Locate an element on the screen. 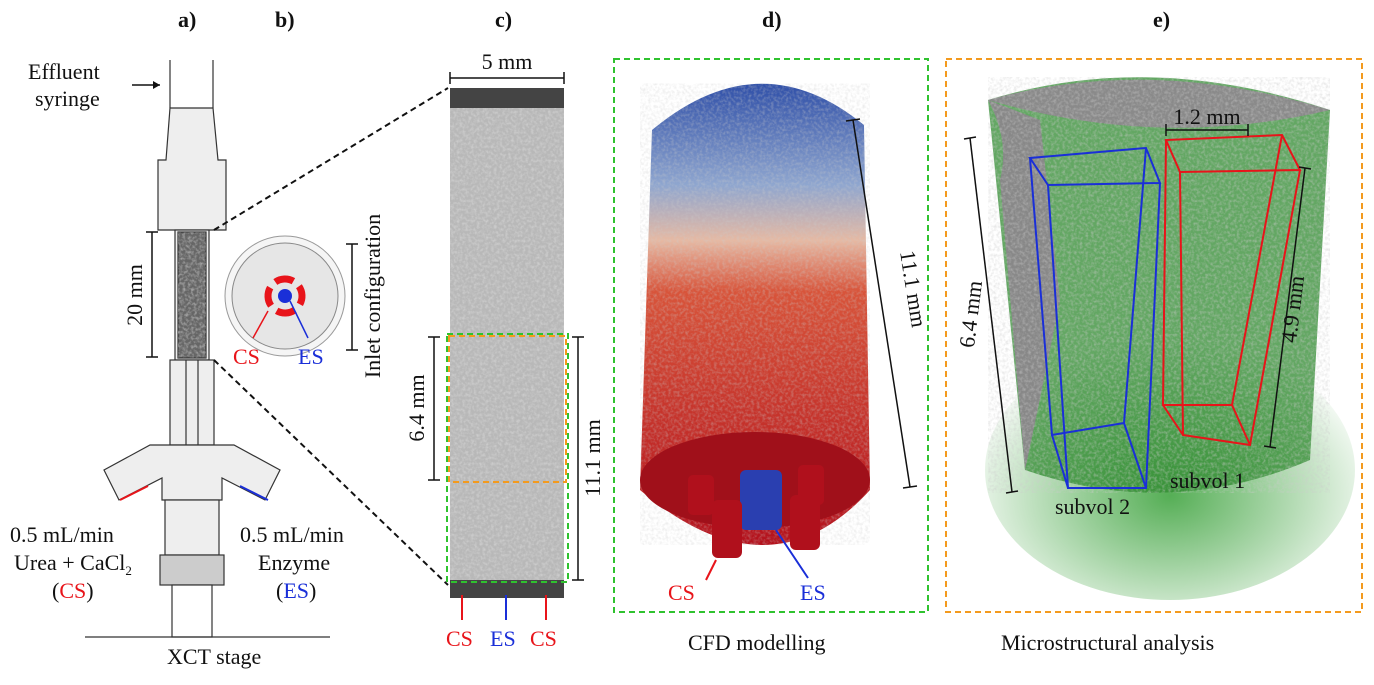  subvol-2-label: subvol 2 is located at coordinates (1092, 506).